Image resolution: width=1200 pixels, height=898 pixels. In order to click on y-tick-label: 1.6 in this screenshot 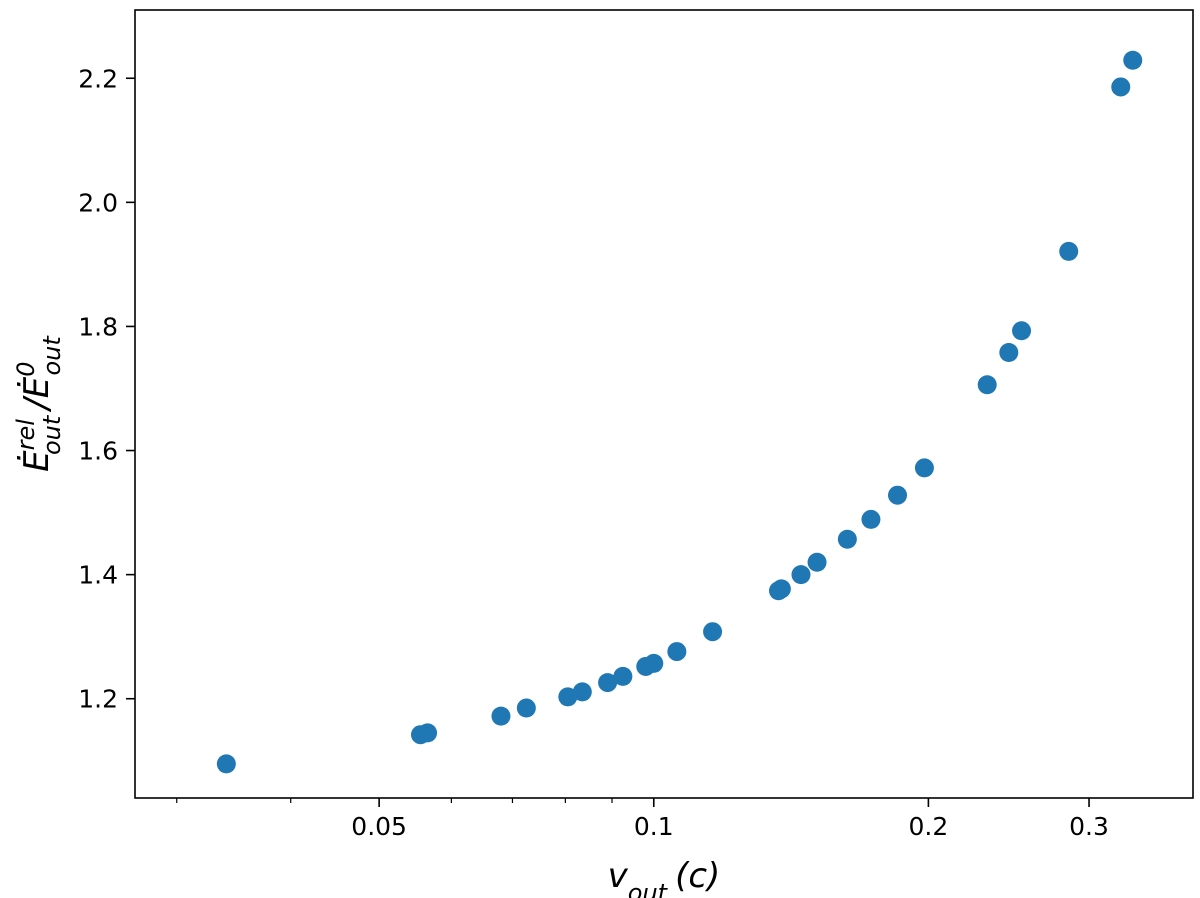, I will do `click(98, 451)`.